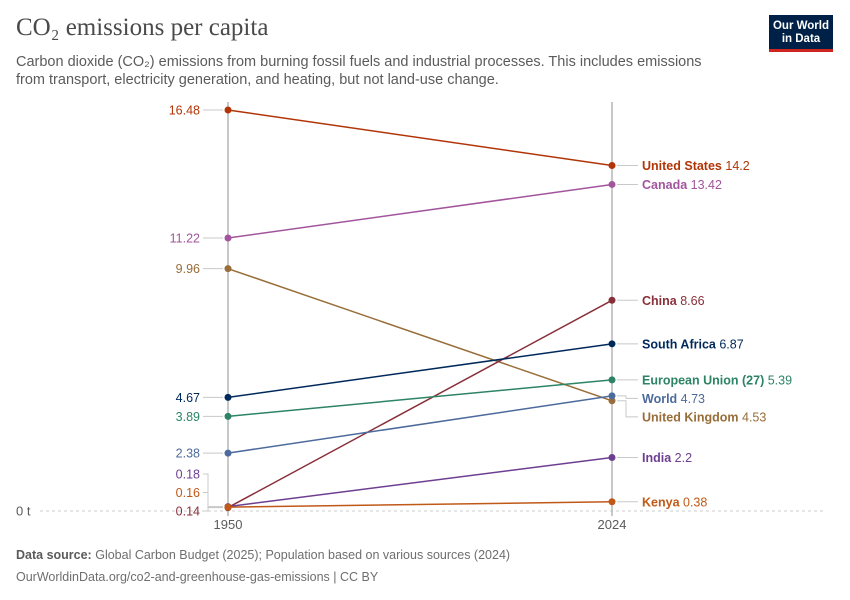  What do you see at coordinates (188, 417) in the screenshot?
I see `start-value-european-union-27: 3.89` at bounding box center [188, 417].